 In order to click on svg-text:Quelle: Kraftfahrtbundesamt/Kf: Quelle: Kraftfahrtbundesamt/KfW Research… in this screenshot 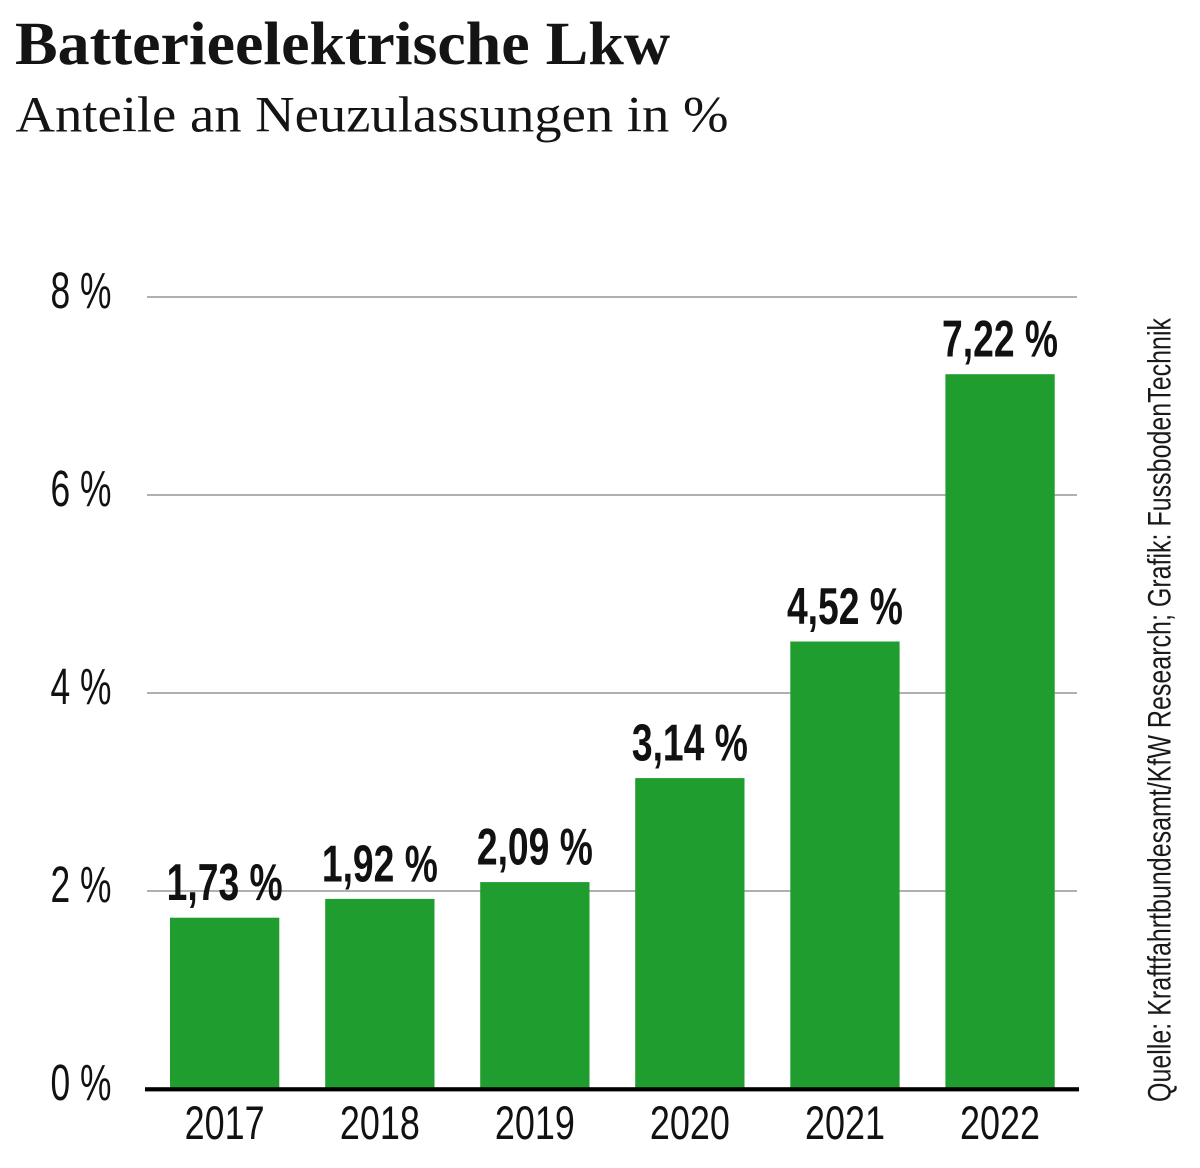, I will do `click(1160, 709)`.